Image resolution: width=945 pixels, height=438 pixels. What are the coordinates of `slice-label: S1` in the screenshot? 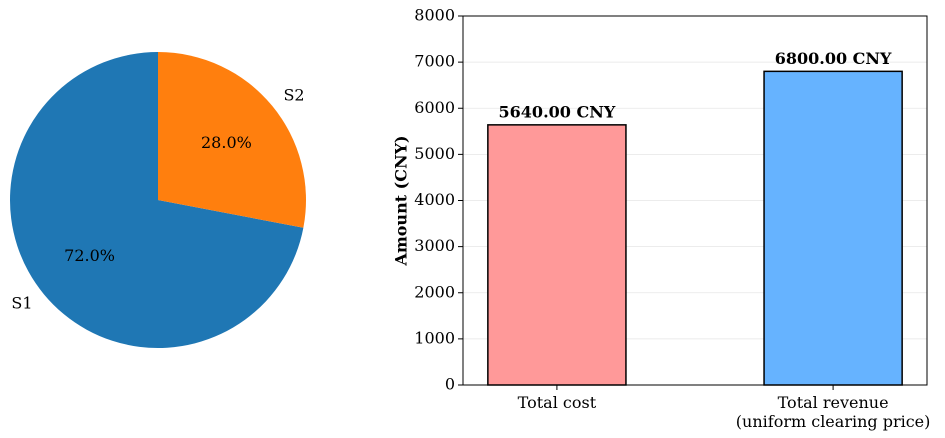 It's located at (21, 302).